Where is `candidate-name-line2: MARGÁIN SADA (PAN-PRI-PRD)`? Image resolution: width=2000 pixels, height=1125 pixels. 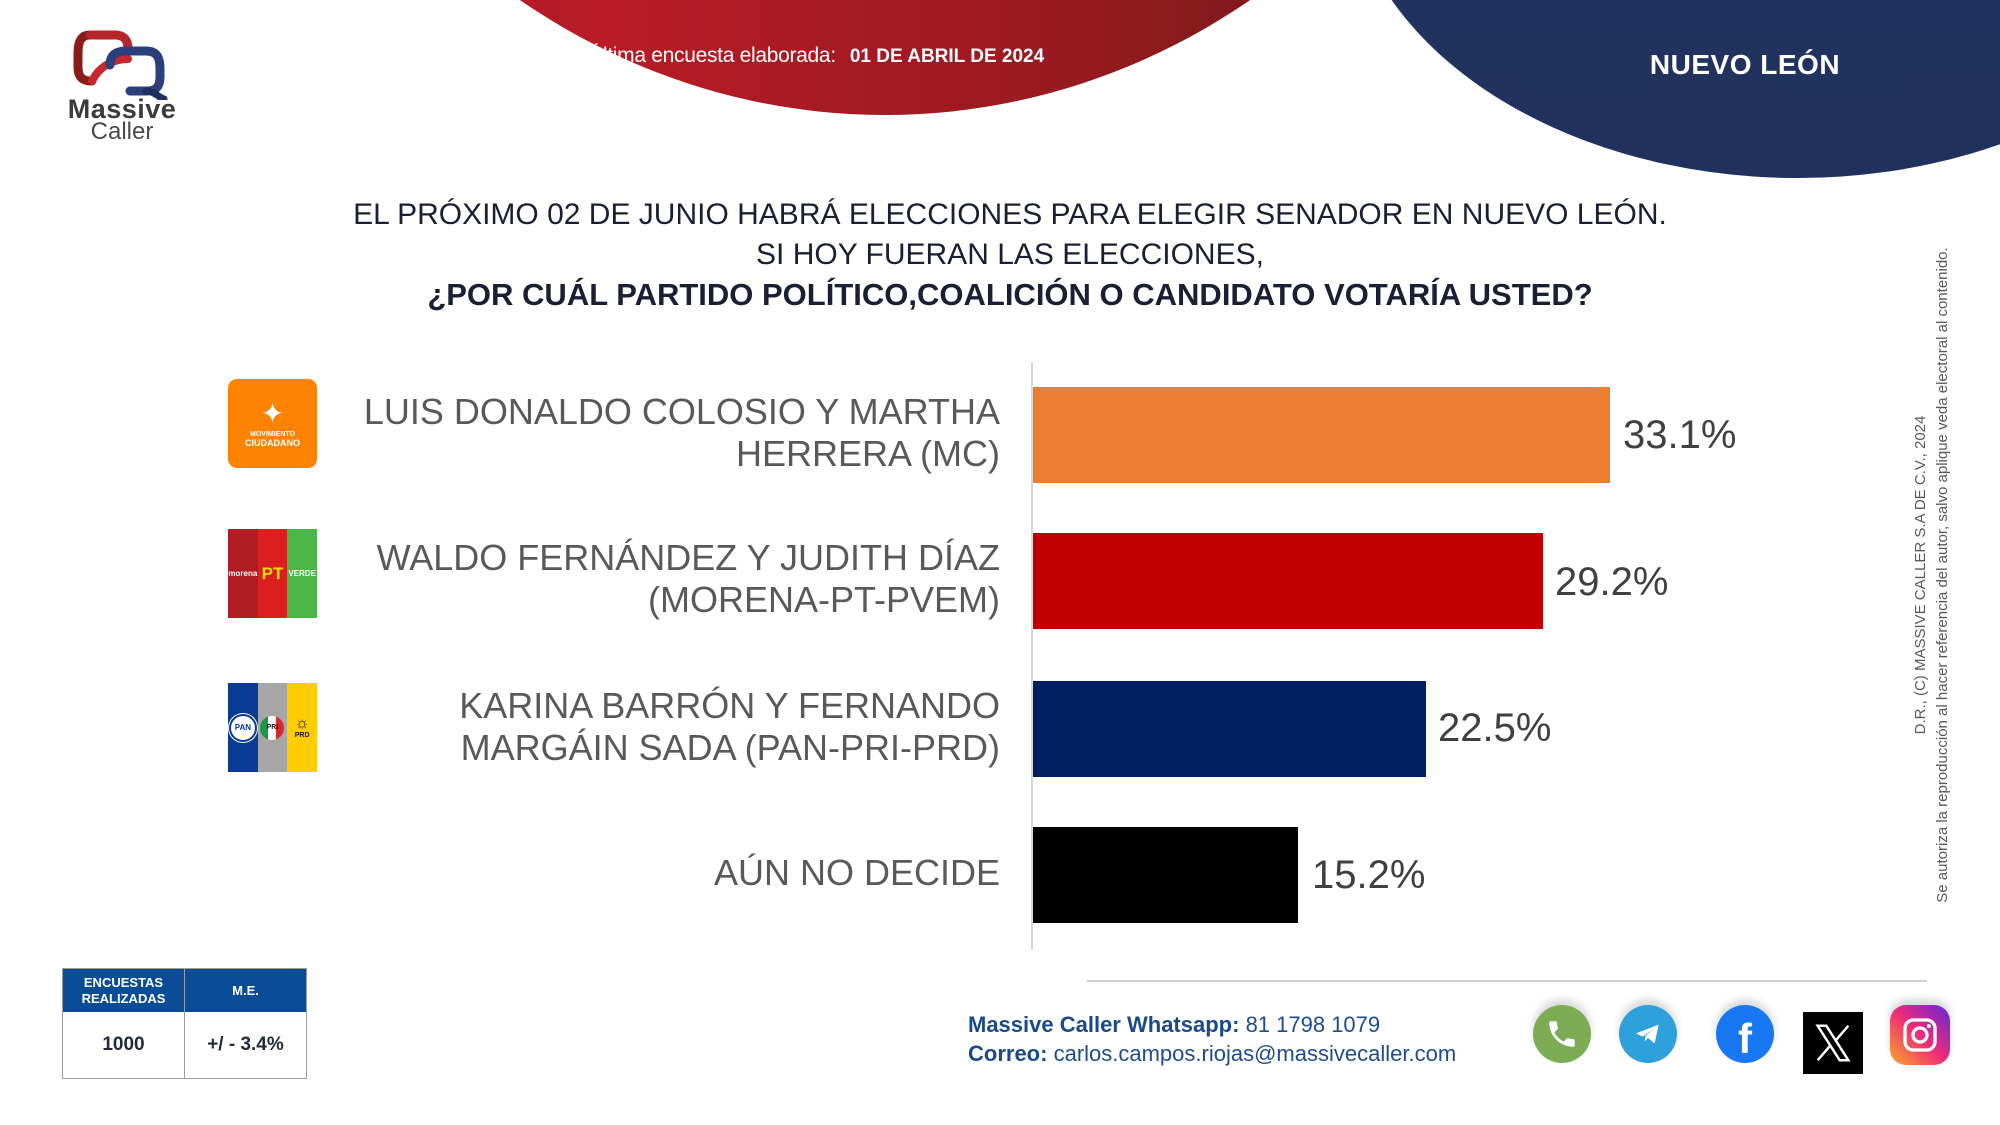
candidate-name-line2: MARGÁIN SADA (PAN-PRI-PRD) is located at coordinates (730, 747).